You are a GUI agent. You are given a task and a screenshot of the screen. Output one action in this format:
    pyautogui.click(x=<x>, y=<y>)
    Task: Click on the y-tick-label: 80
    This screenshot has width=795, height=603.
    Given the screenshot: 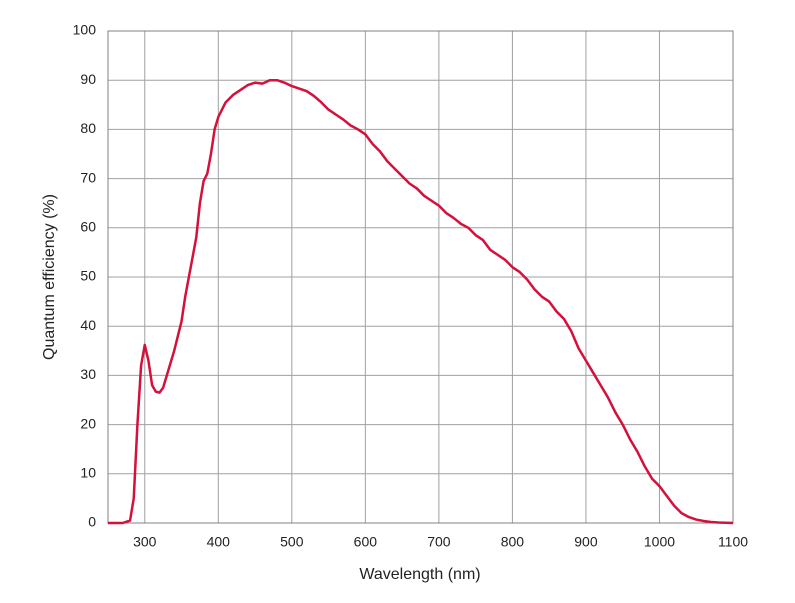 What is the action you would take?
    pyautogui.click(x=88, y=128)
    